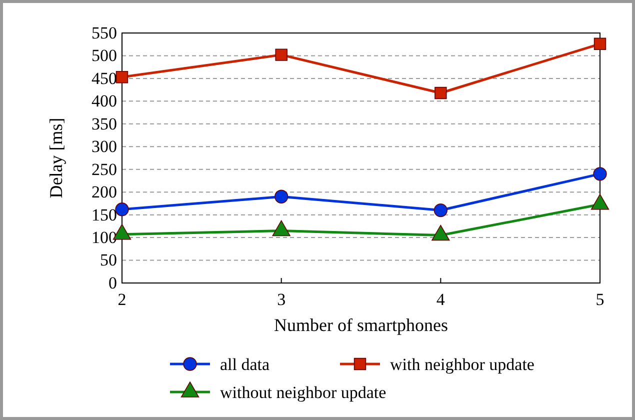  I want to click on y-axis-title: Delay [ms], so click(56, 158).